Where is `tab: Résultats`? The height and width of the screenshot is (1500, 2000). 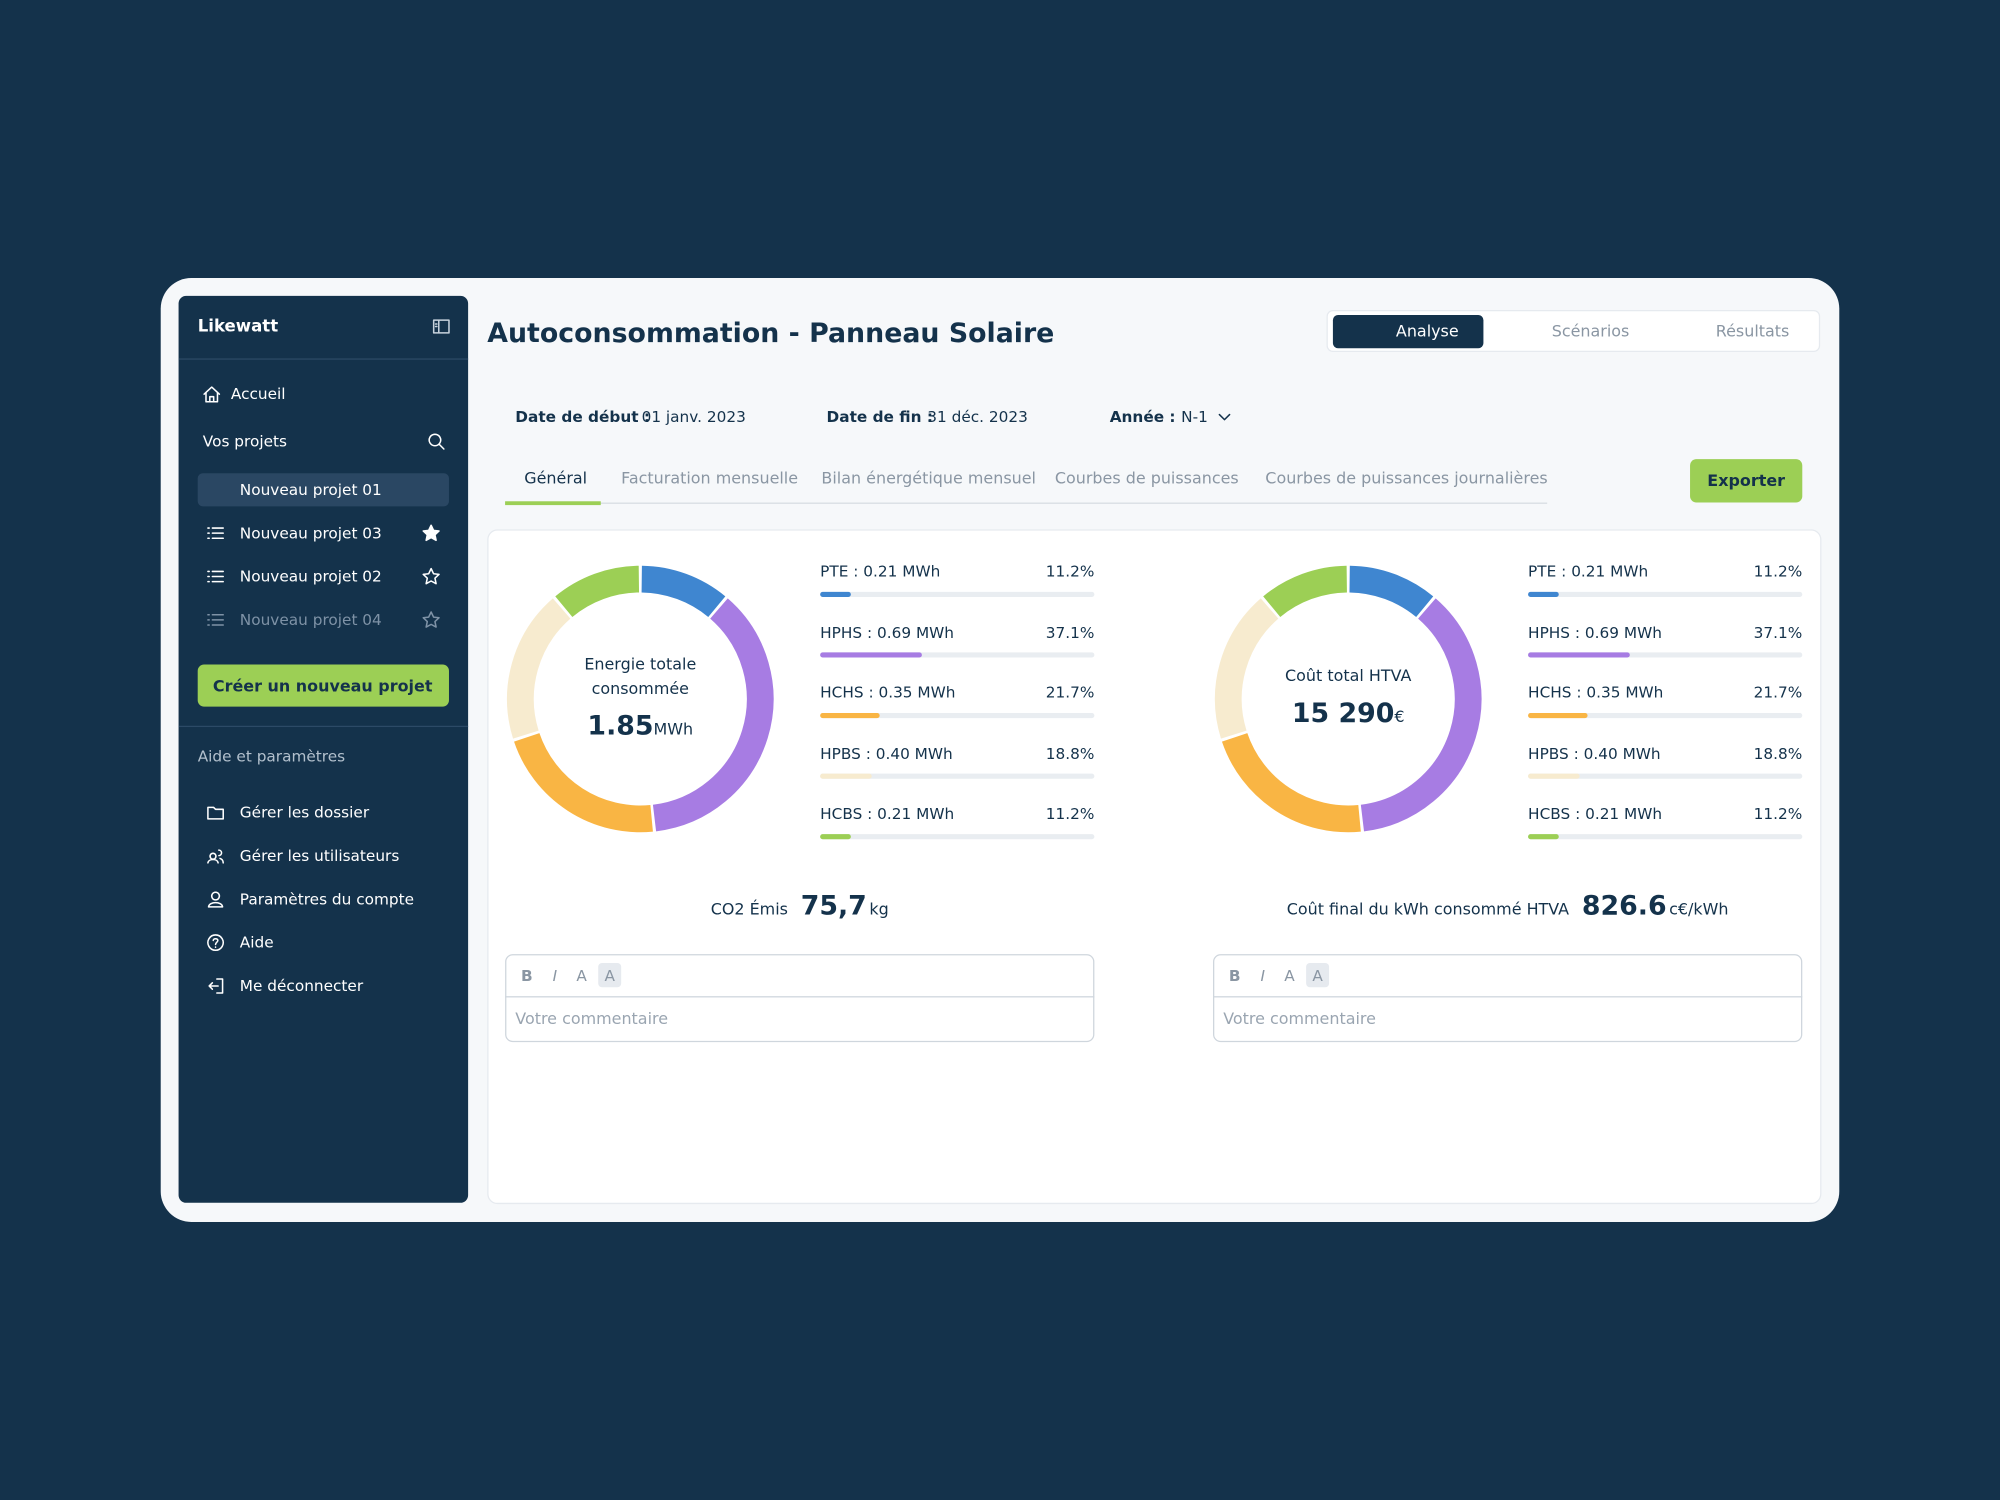
tab: Résultats is located at coordinates (1752, 331).